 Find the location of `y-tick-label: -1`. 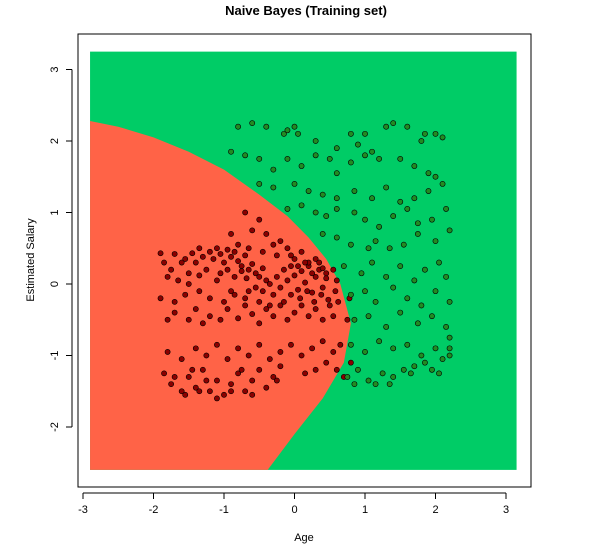

y-tick-label: -1 is located at coordinates (55, 356).